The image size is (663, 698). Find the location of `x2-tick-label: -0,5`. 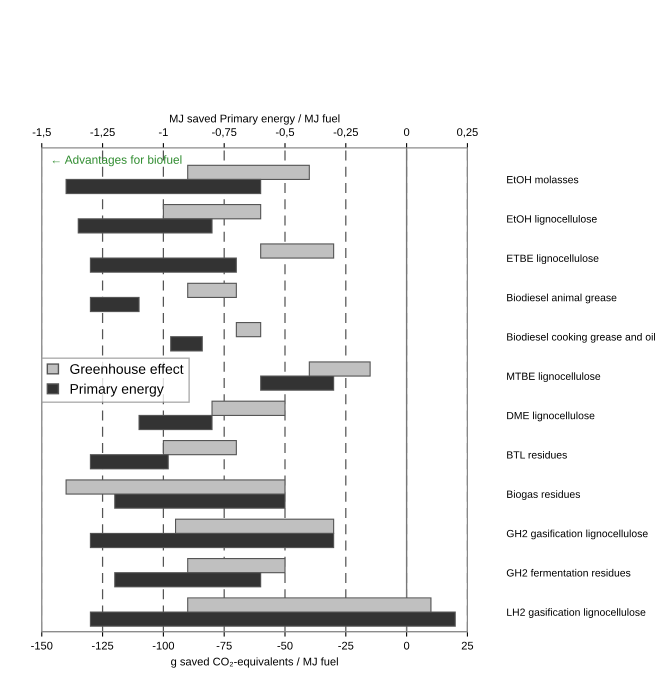

x2-tick-label: -0,5 is located at coordinates (285, 133).